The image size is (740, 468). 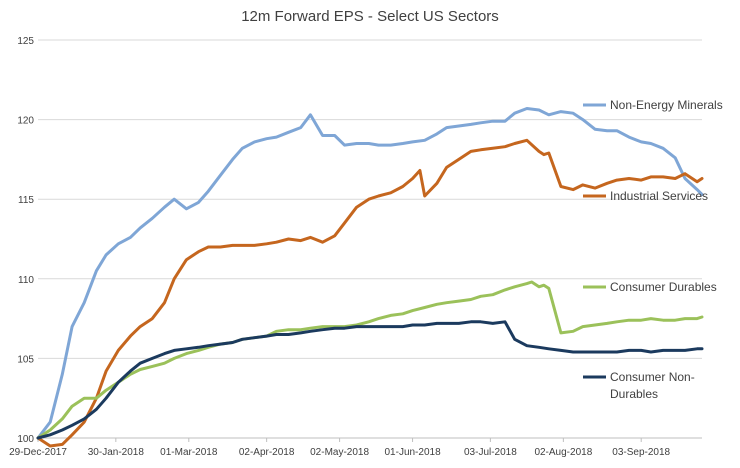 I want to click on x-tick-label: 03-Jul-2018, so click(x=490, y=452).